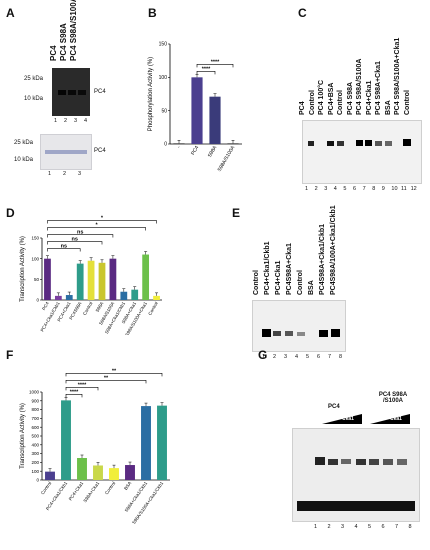  What do you see at coordinates (236, 213) in the screenshot?
I see `panel-E-letter: E` at bounding box center [236, 213].